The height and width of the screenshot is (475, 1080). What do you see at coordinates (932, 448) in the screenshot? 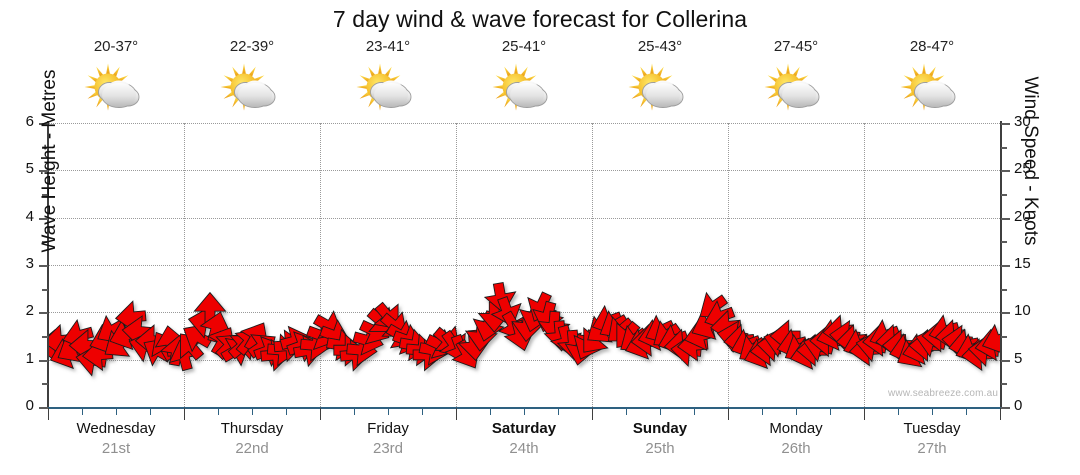
I see `day-date-label: 27th` at bounding box center [932, 448].